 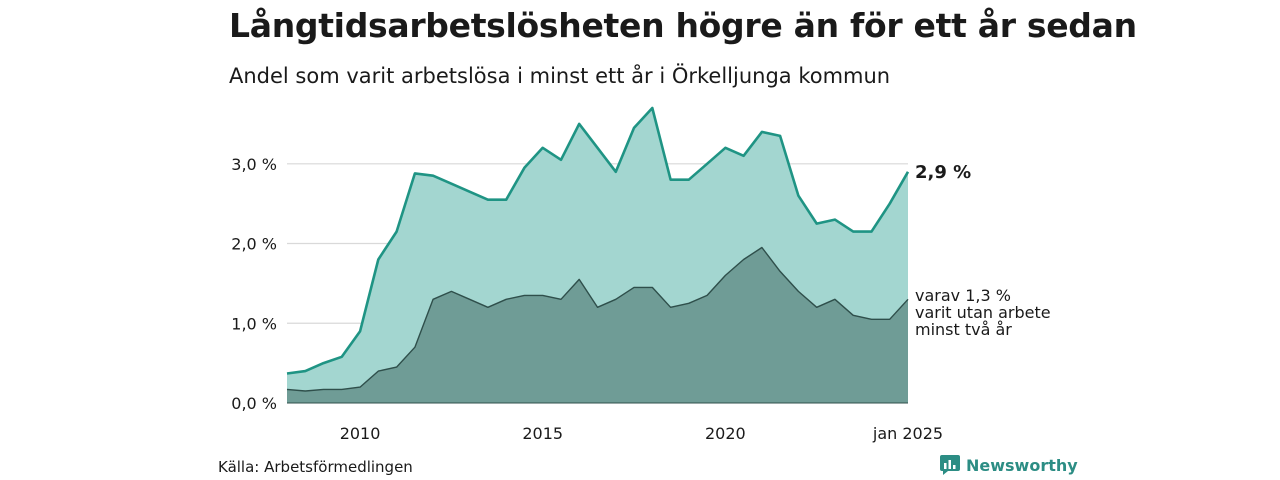 I want to click on y-tick-label: 1,0 %, so click(x=254, y=323).